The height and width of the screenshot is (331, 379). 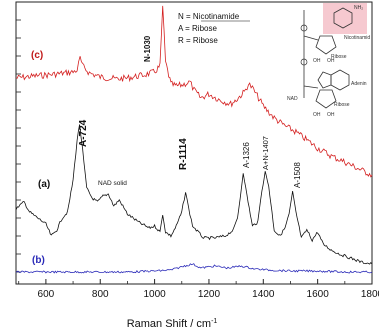 I want to click on ribose2-label: Ribose, so click(x=342, y=105).